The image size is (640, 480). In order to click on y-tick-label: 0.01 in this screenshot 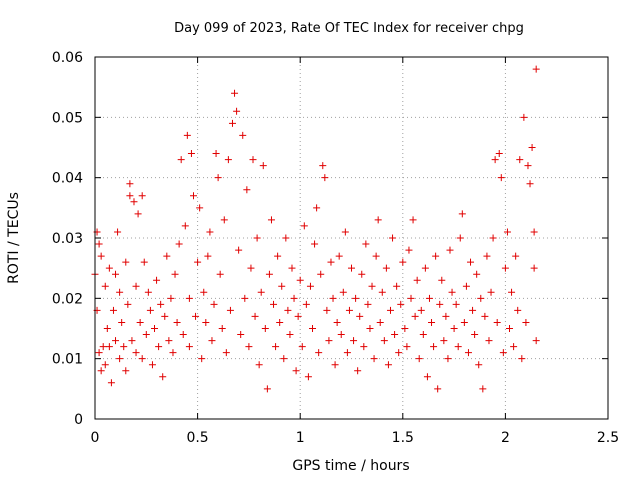, I will do `click(67, 360)`.